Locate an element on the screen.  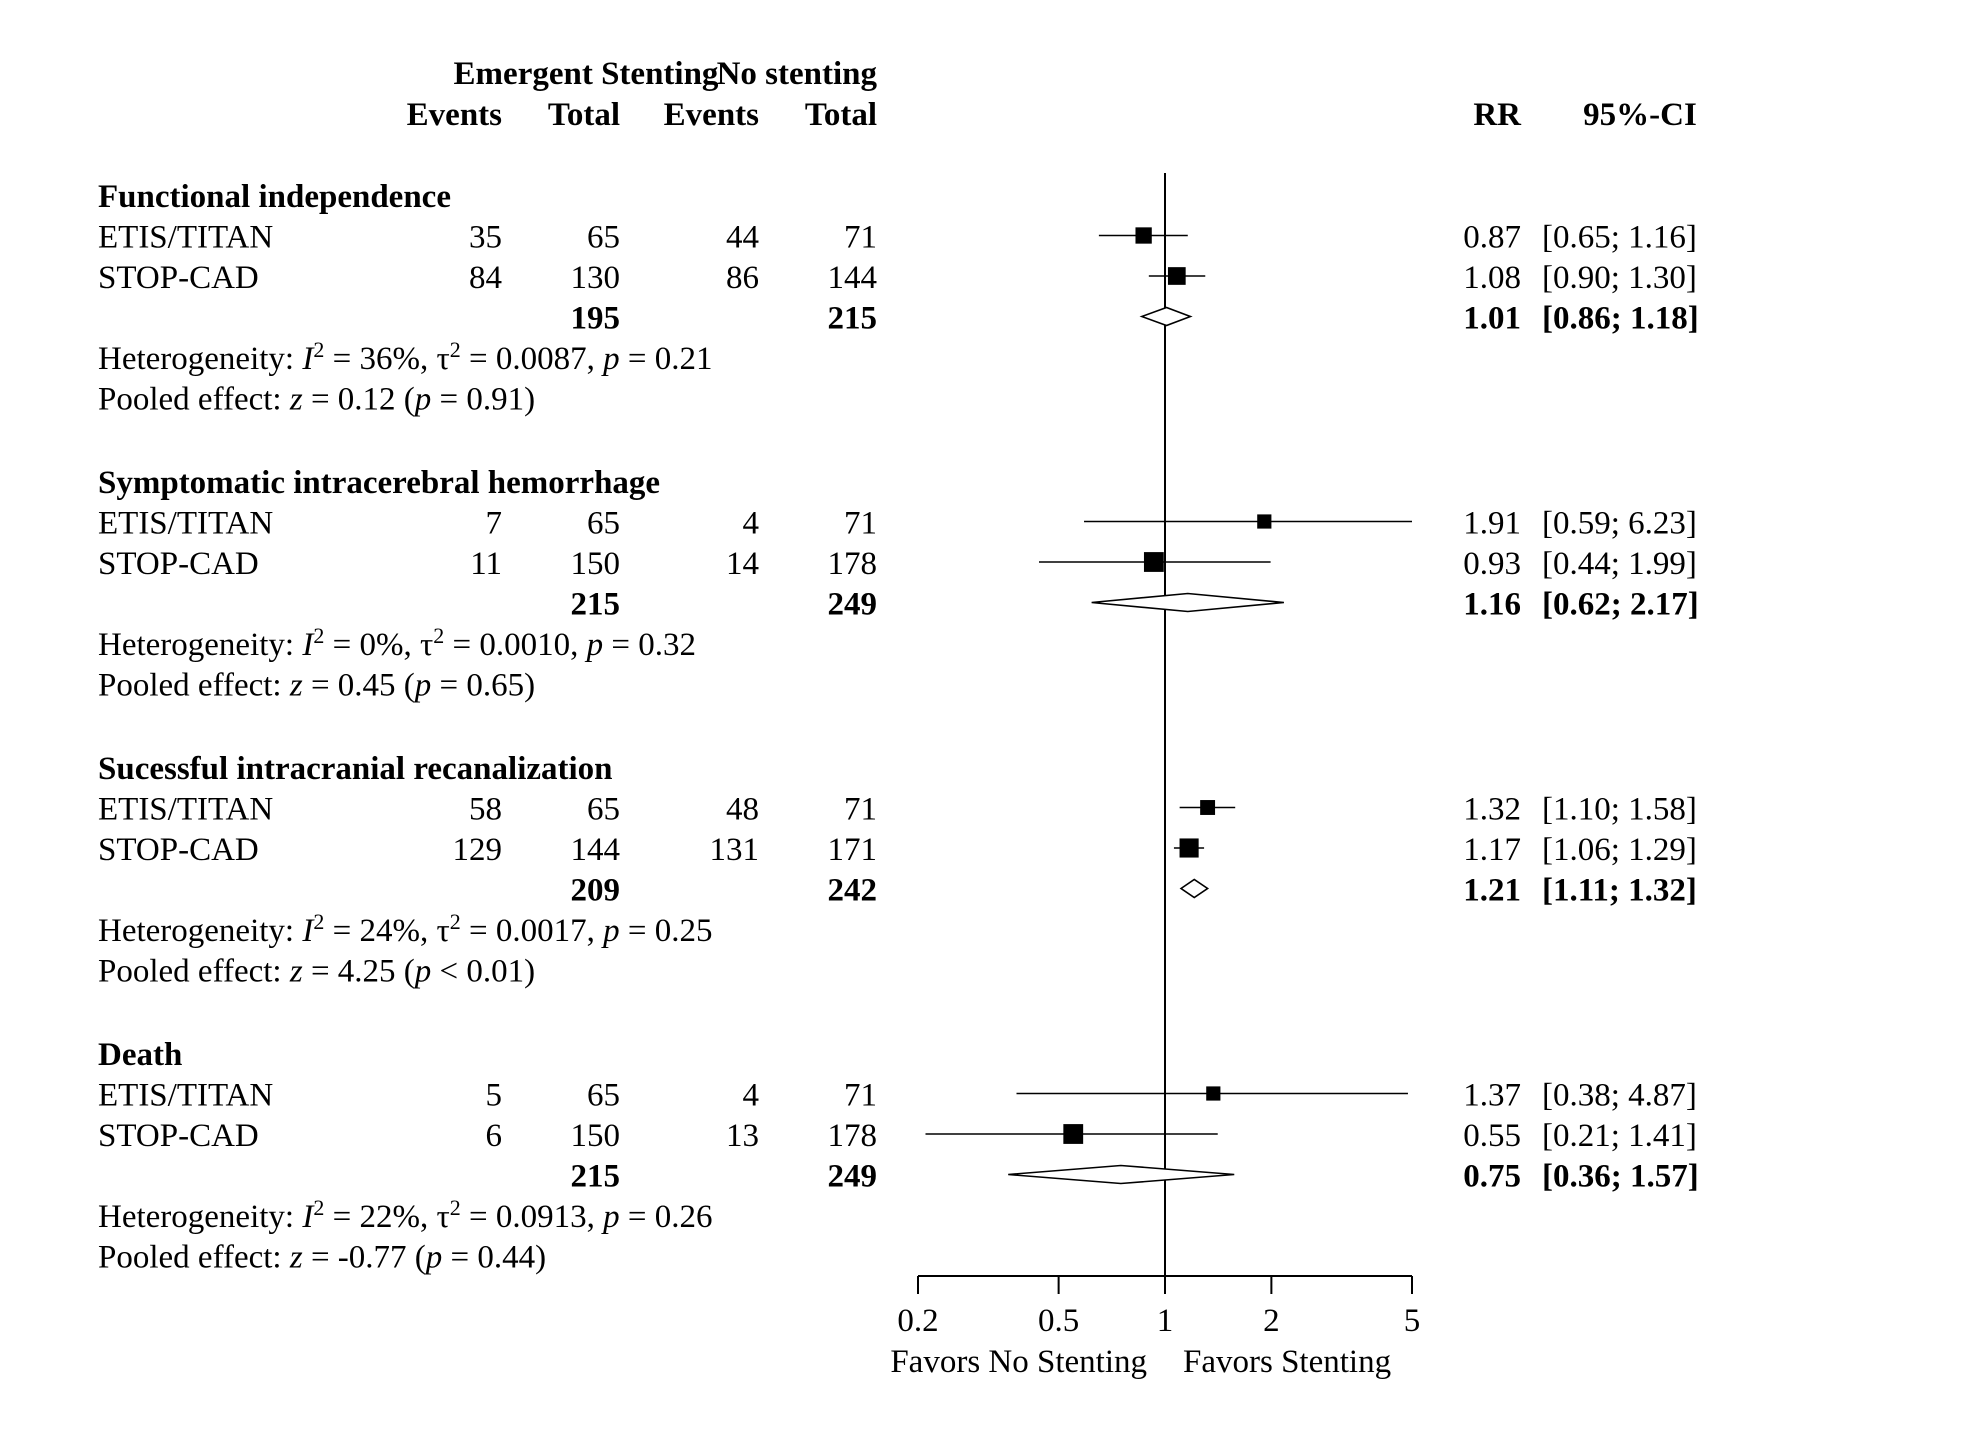
group-title: Symptomatic intracerebral hemorrhage is located at coordinates (379, 483).